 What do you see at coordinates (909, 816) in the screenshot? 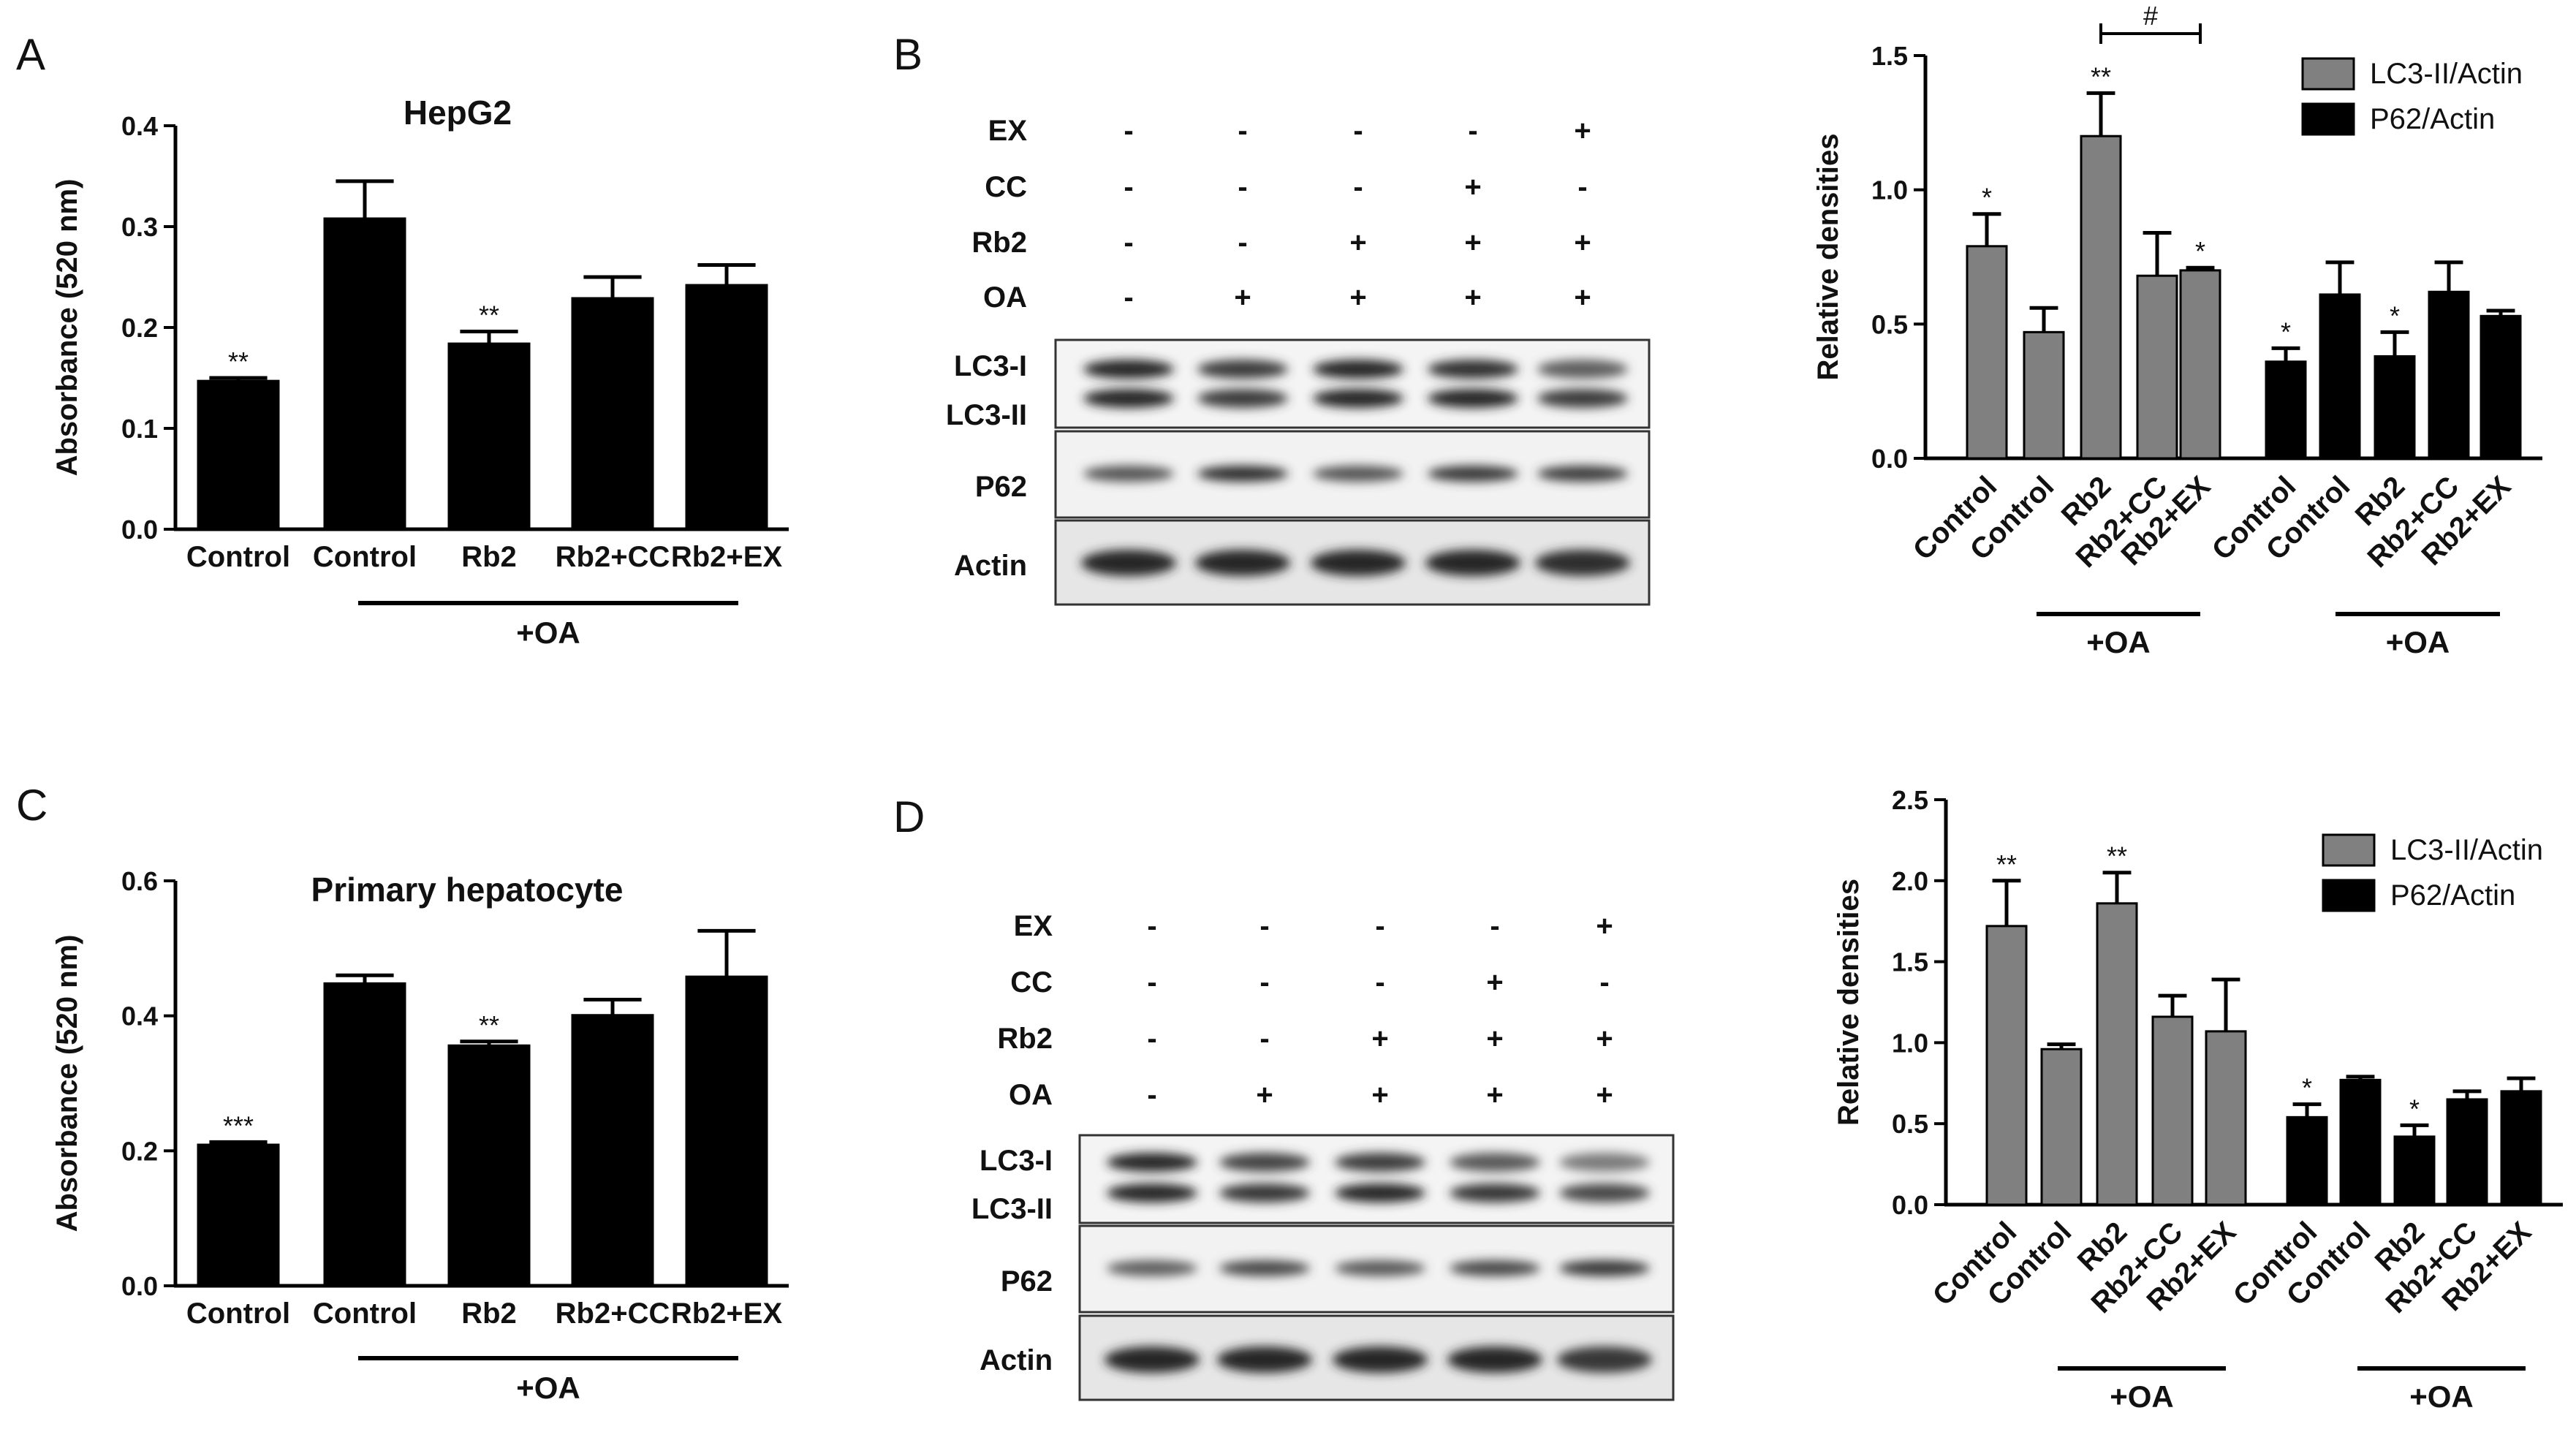
I see `panel-letter-d: D` at bounding box center [909, 816].